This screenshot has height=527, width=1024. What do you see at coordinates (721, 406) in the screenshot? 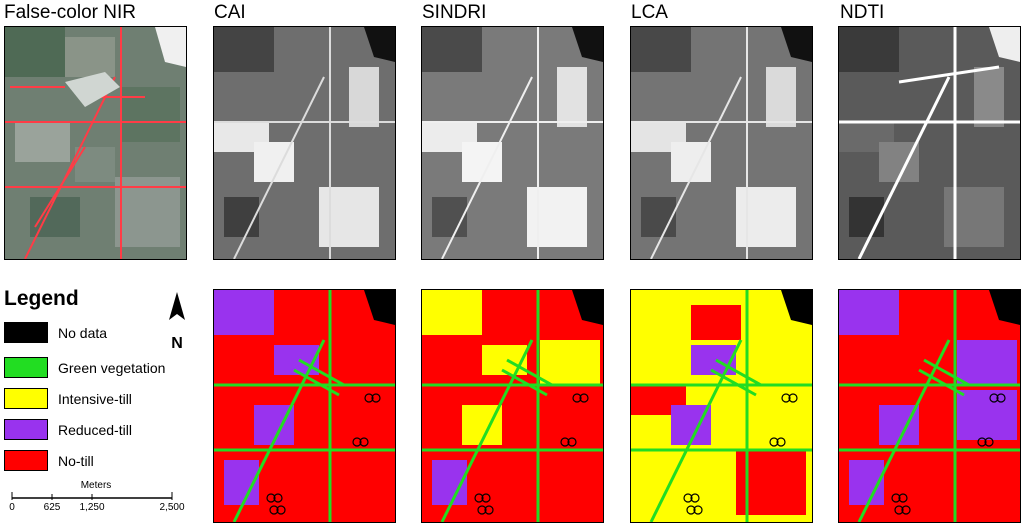
I see `lca-classification-map` at bounding box center [721, 406].